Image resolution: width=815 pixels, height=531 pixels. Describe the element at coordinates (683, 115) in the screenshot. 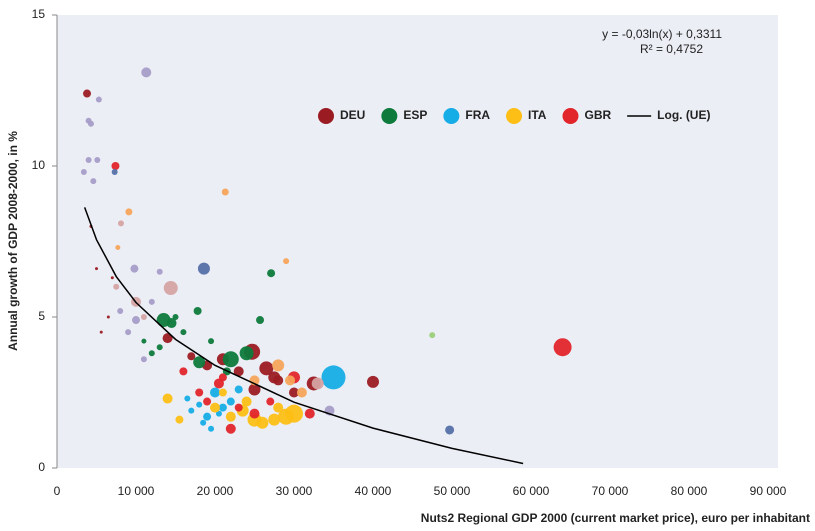

I see `legend-label: Log. (UE)` at that location.